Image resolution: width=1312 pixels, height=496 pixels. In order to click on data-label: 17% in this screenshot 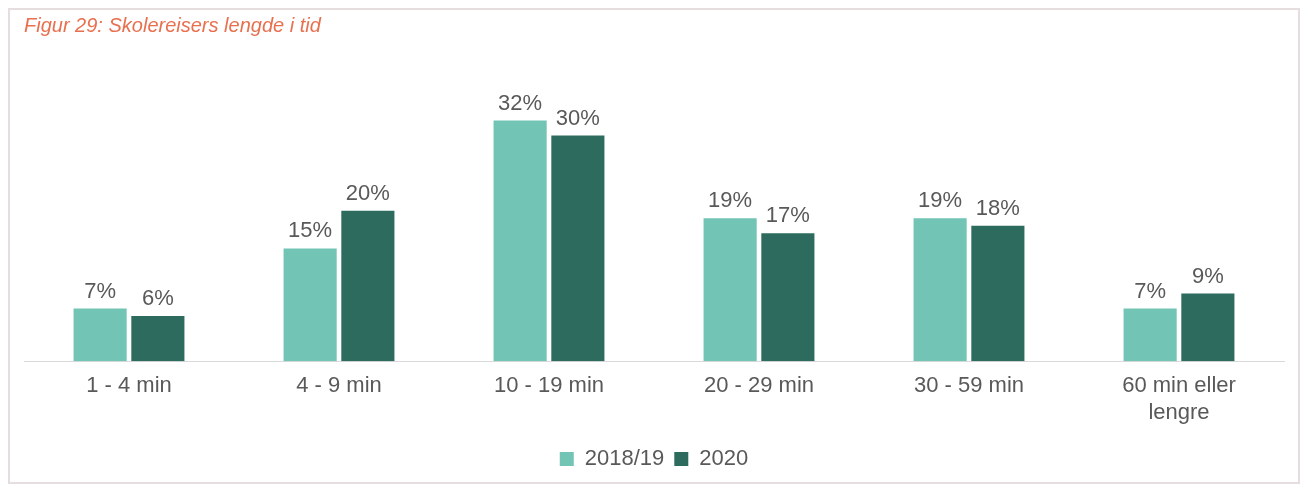, I will do `click(787, 215)`.